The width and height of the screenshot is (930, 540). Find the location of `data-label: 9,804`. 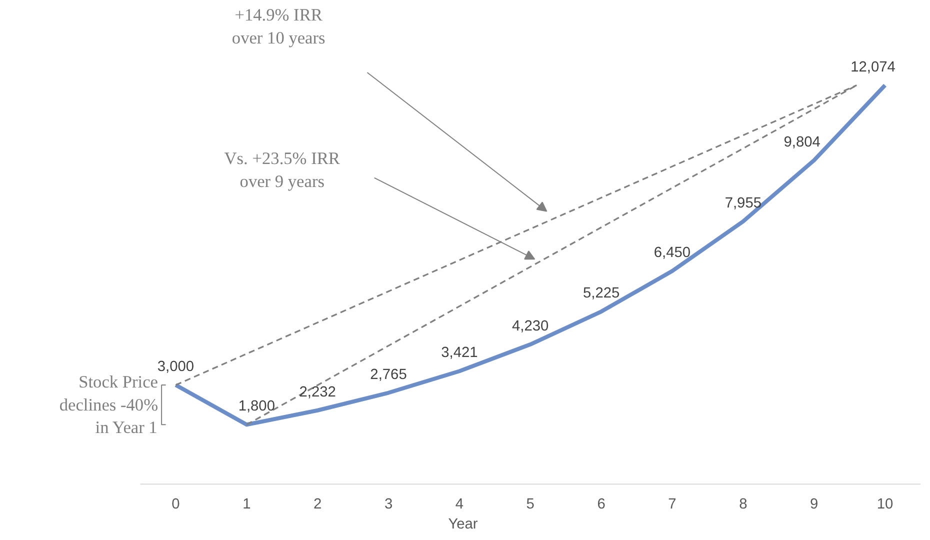

data-label: 9,804 is located at coordinates (802, 142).